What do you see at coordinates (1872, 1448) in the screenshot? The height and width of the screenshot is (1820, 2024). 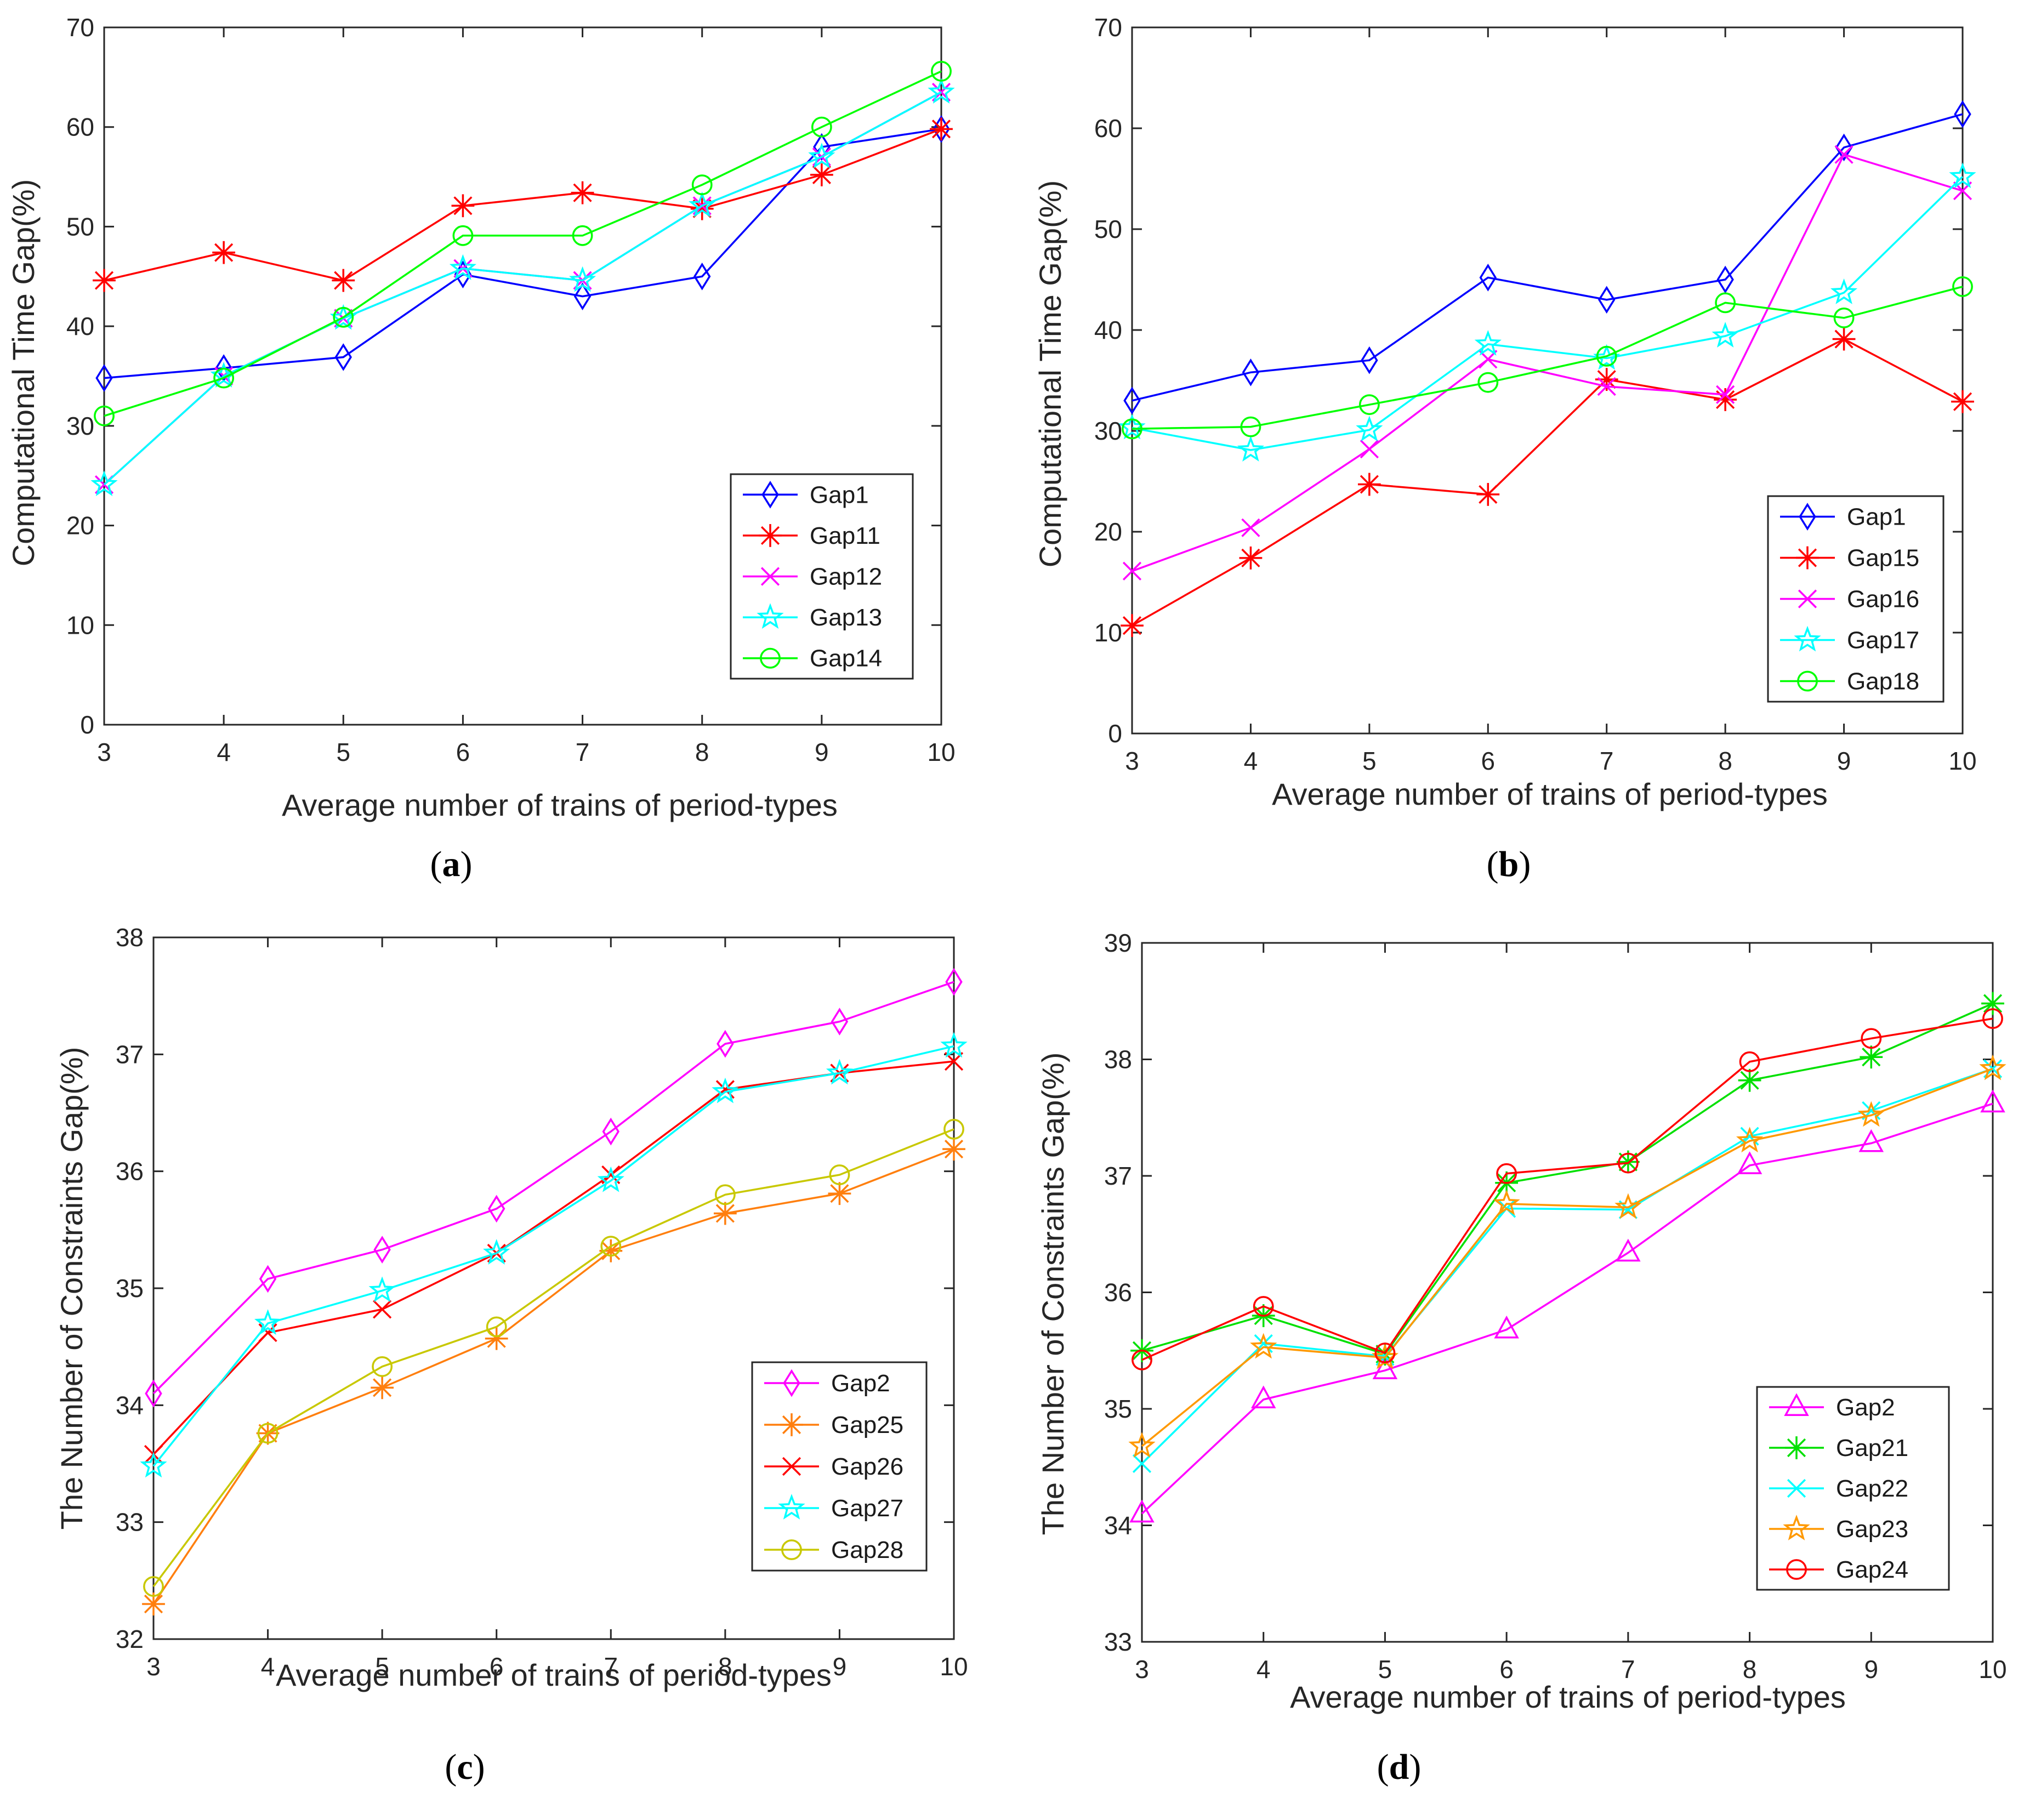 I see `legend-label: Gap21` at bounding box center [1872, 1448].